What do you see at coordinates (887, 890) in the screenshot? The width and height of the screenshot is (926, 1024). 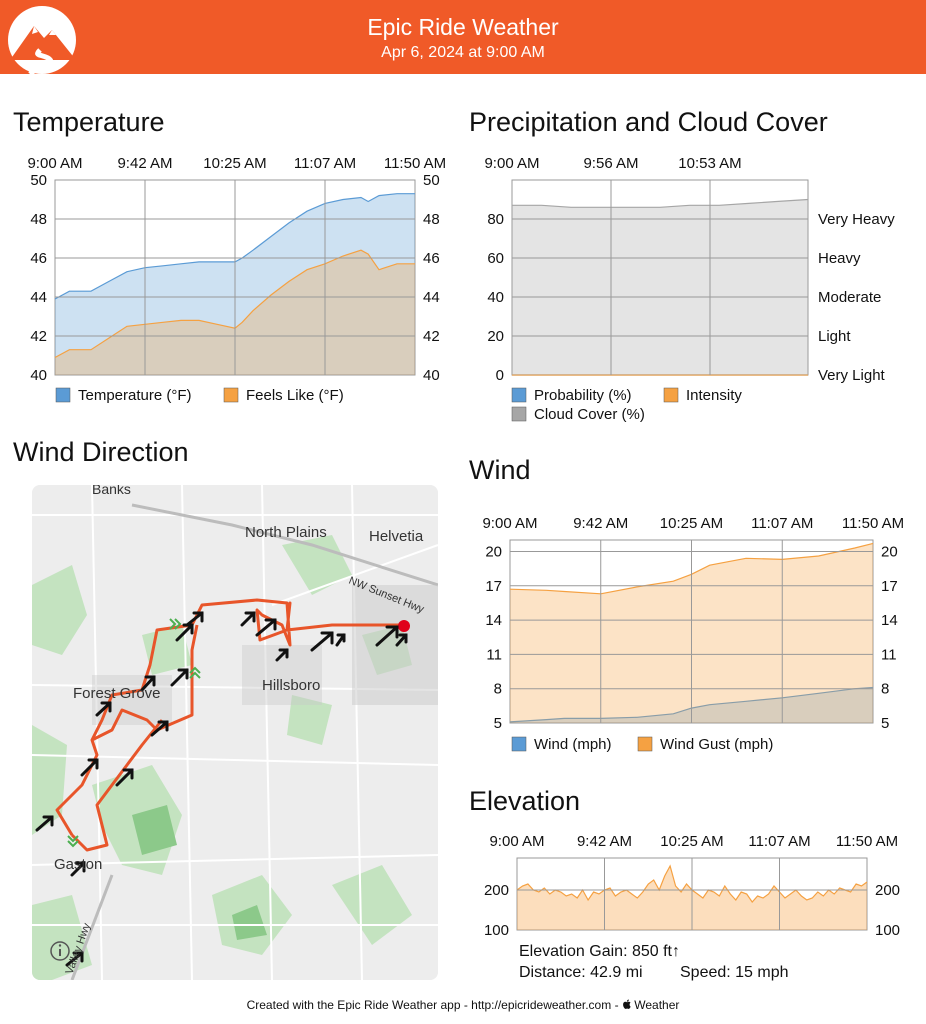 I see `y-tick-label-right: 200` at bounding box center [887, 890].